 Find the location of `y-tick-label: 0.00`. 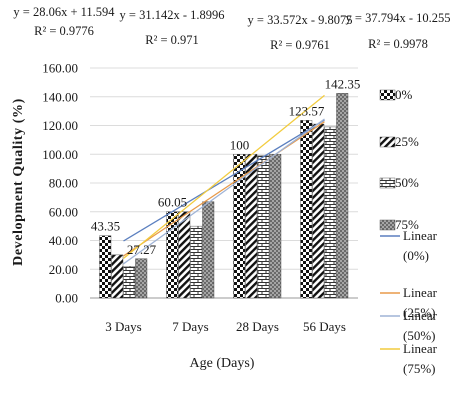

y-tick-label: 0.00 is located at coordinates (66, 298).